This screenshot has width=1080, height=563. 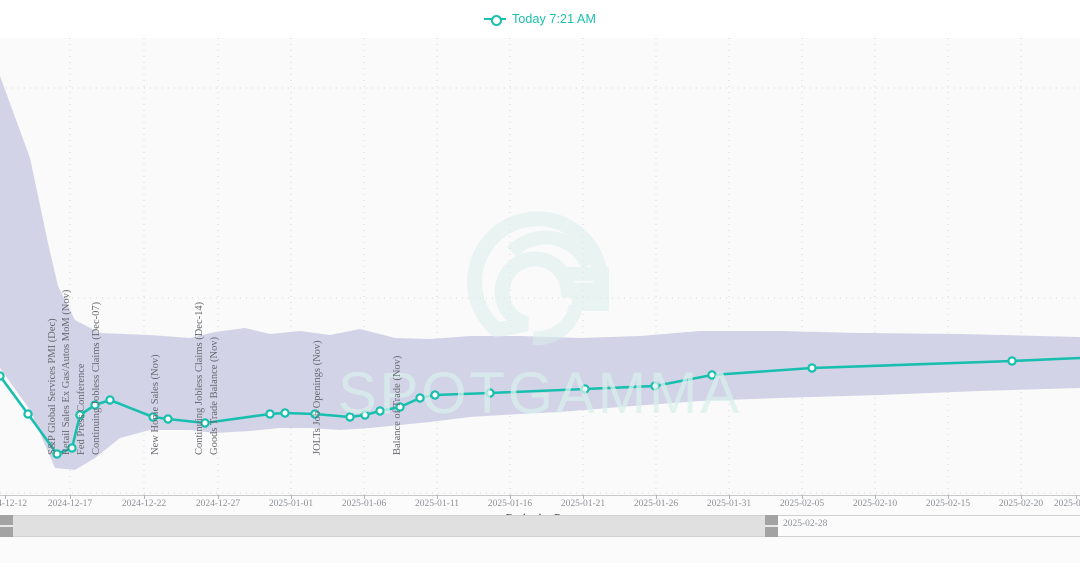 I want to click on x-axis-tick-label: 2024-12-22, so click(x=144, y=504).